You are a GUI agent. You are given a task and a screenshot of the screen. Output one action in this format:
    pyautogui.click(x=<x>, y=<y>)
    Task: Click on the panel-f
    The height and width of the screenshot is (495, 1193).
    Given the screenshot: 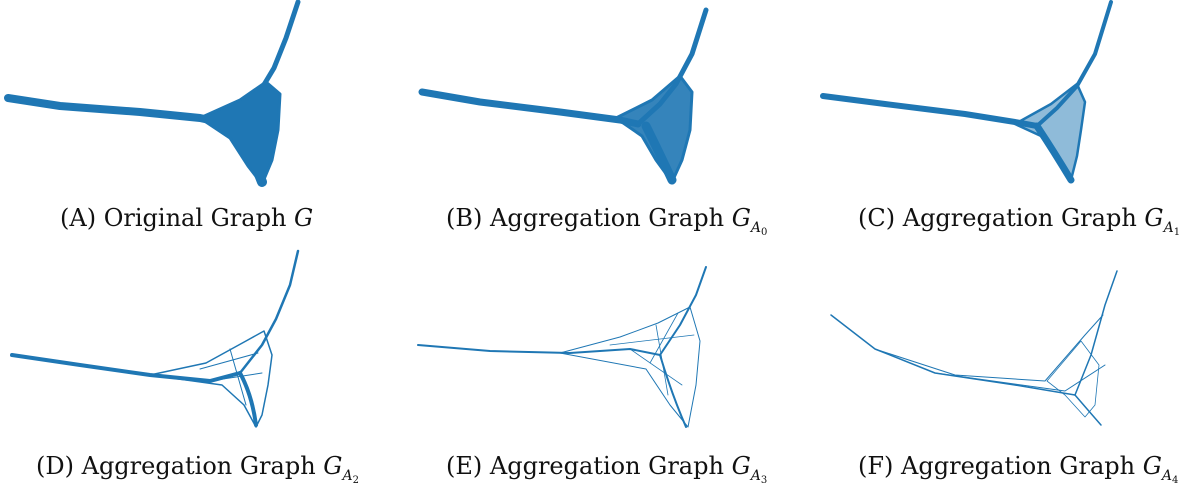 What is the action you would take?
    pyautogui.click(x=1004, y=340)
    